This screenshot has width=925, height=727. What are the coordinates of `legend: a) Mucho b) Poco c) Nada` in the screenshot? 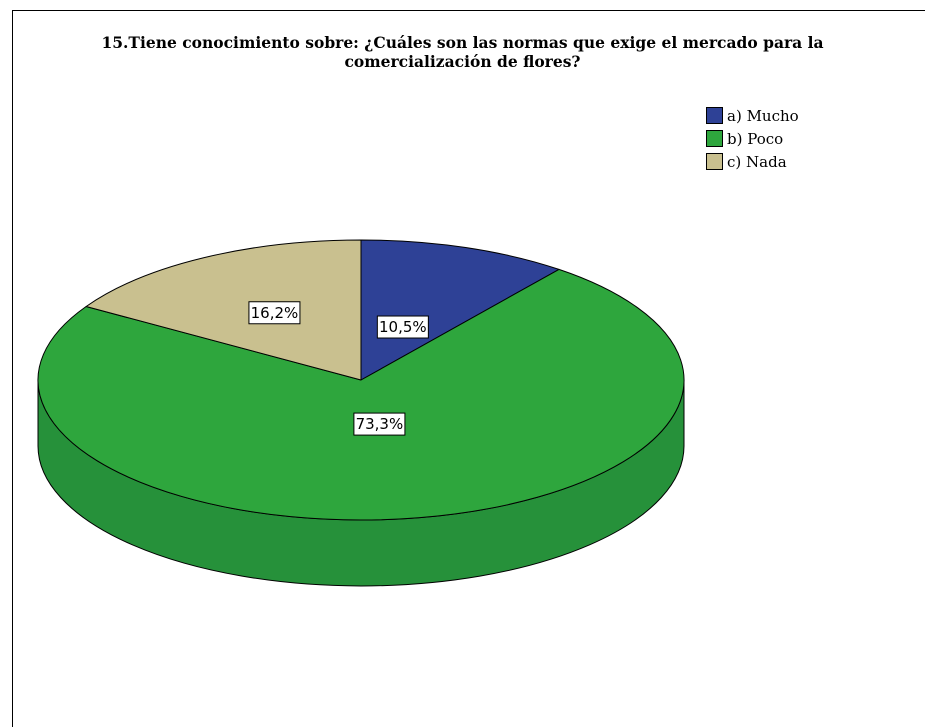 It's located at (752, 138).